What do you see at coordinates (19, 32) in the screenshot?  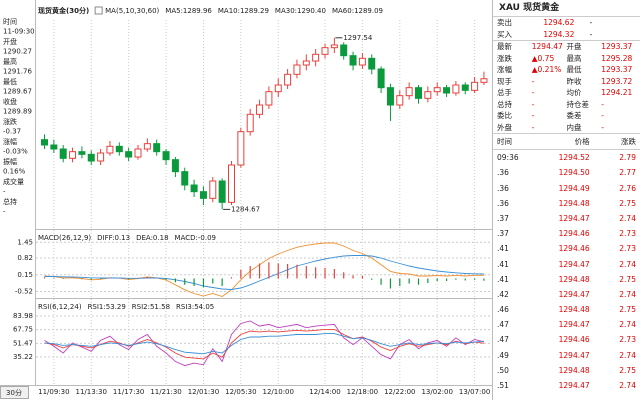 I see `info-value: 11-09:30` at bounding box center [19, 32].